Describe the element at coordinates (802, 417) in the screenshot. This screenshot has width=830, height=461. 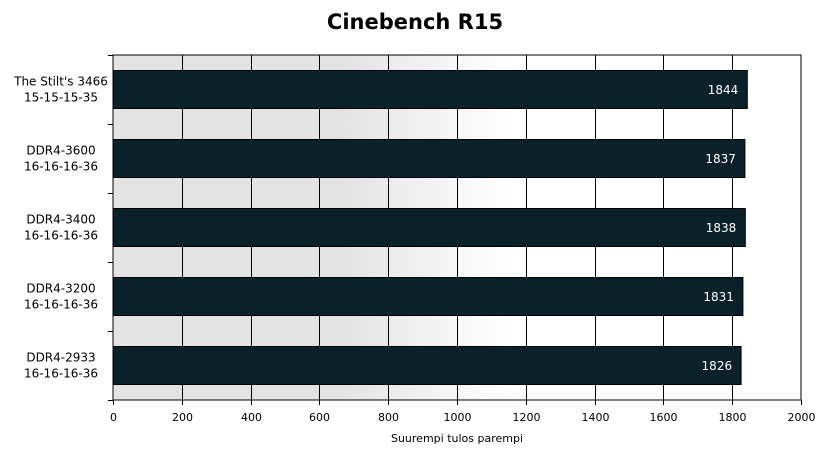
I see `x-tick-label: 2000` at that location.